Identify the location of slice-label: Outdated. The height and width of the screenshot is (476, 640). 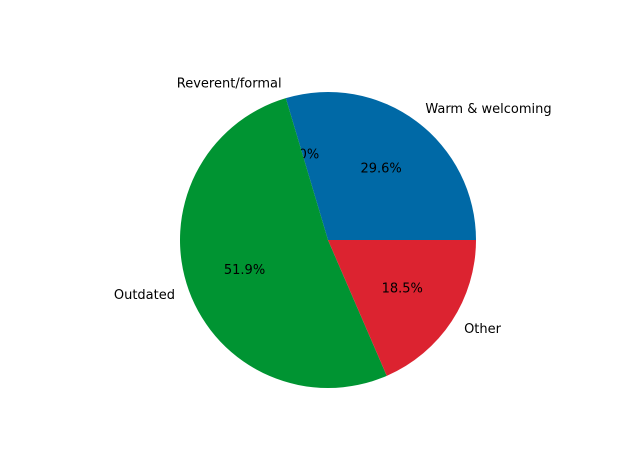
(144, 295).